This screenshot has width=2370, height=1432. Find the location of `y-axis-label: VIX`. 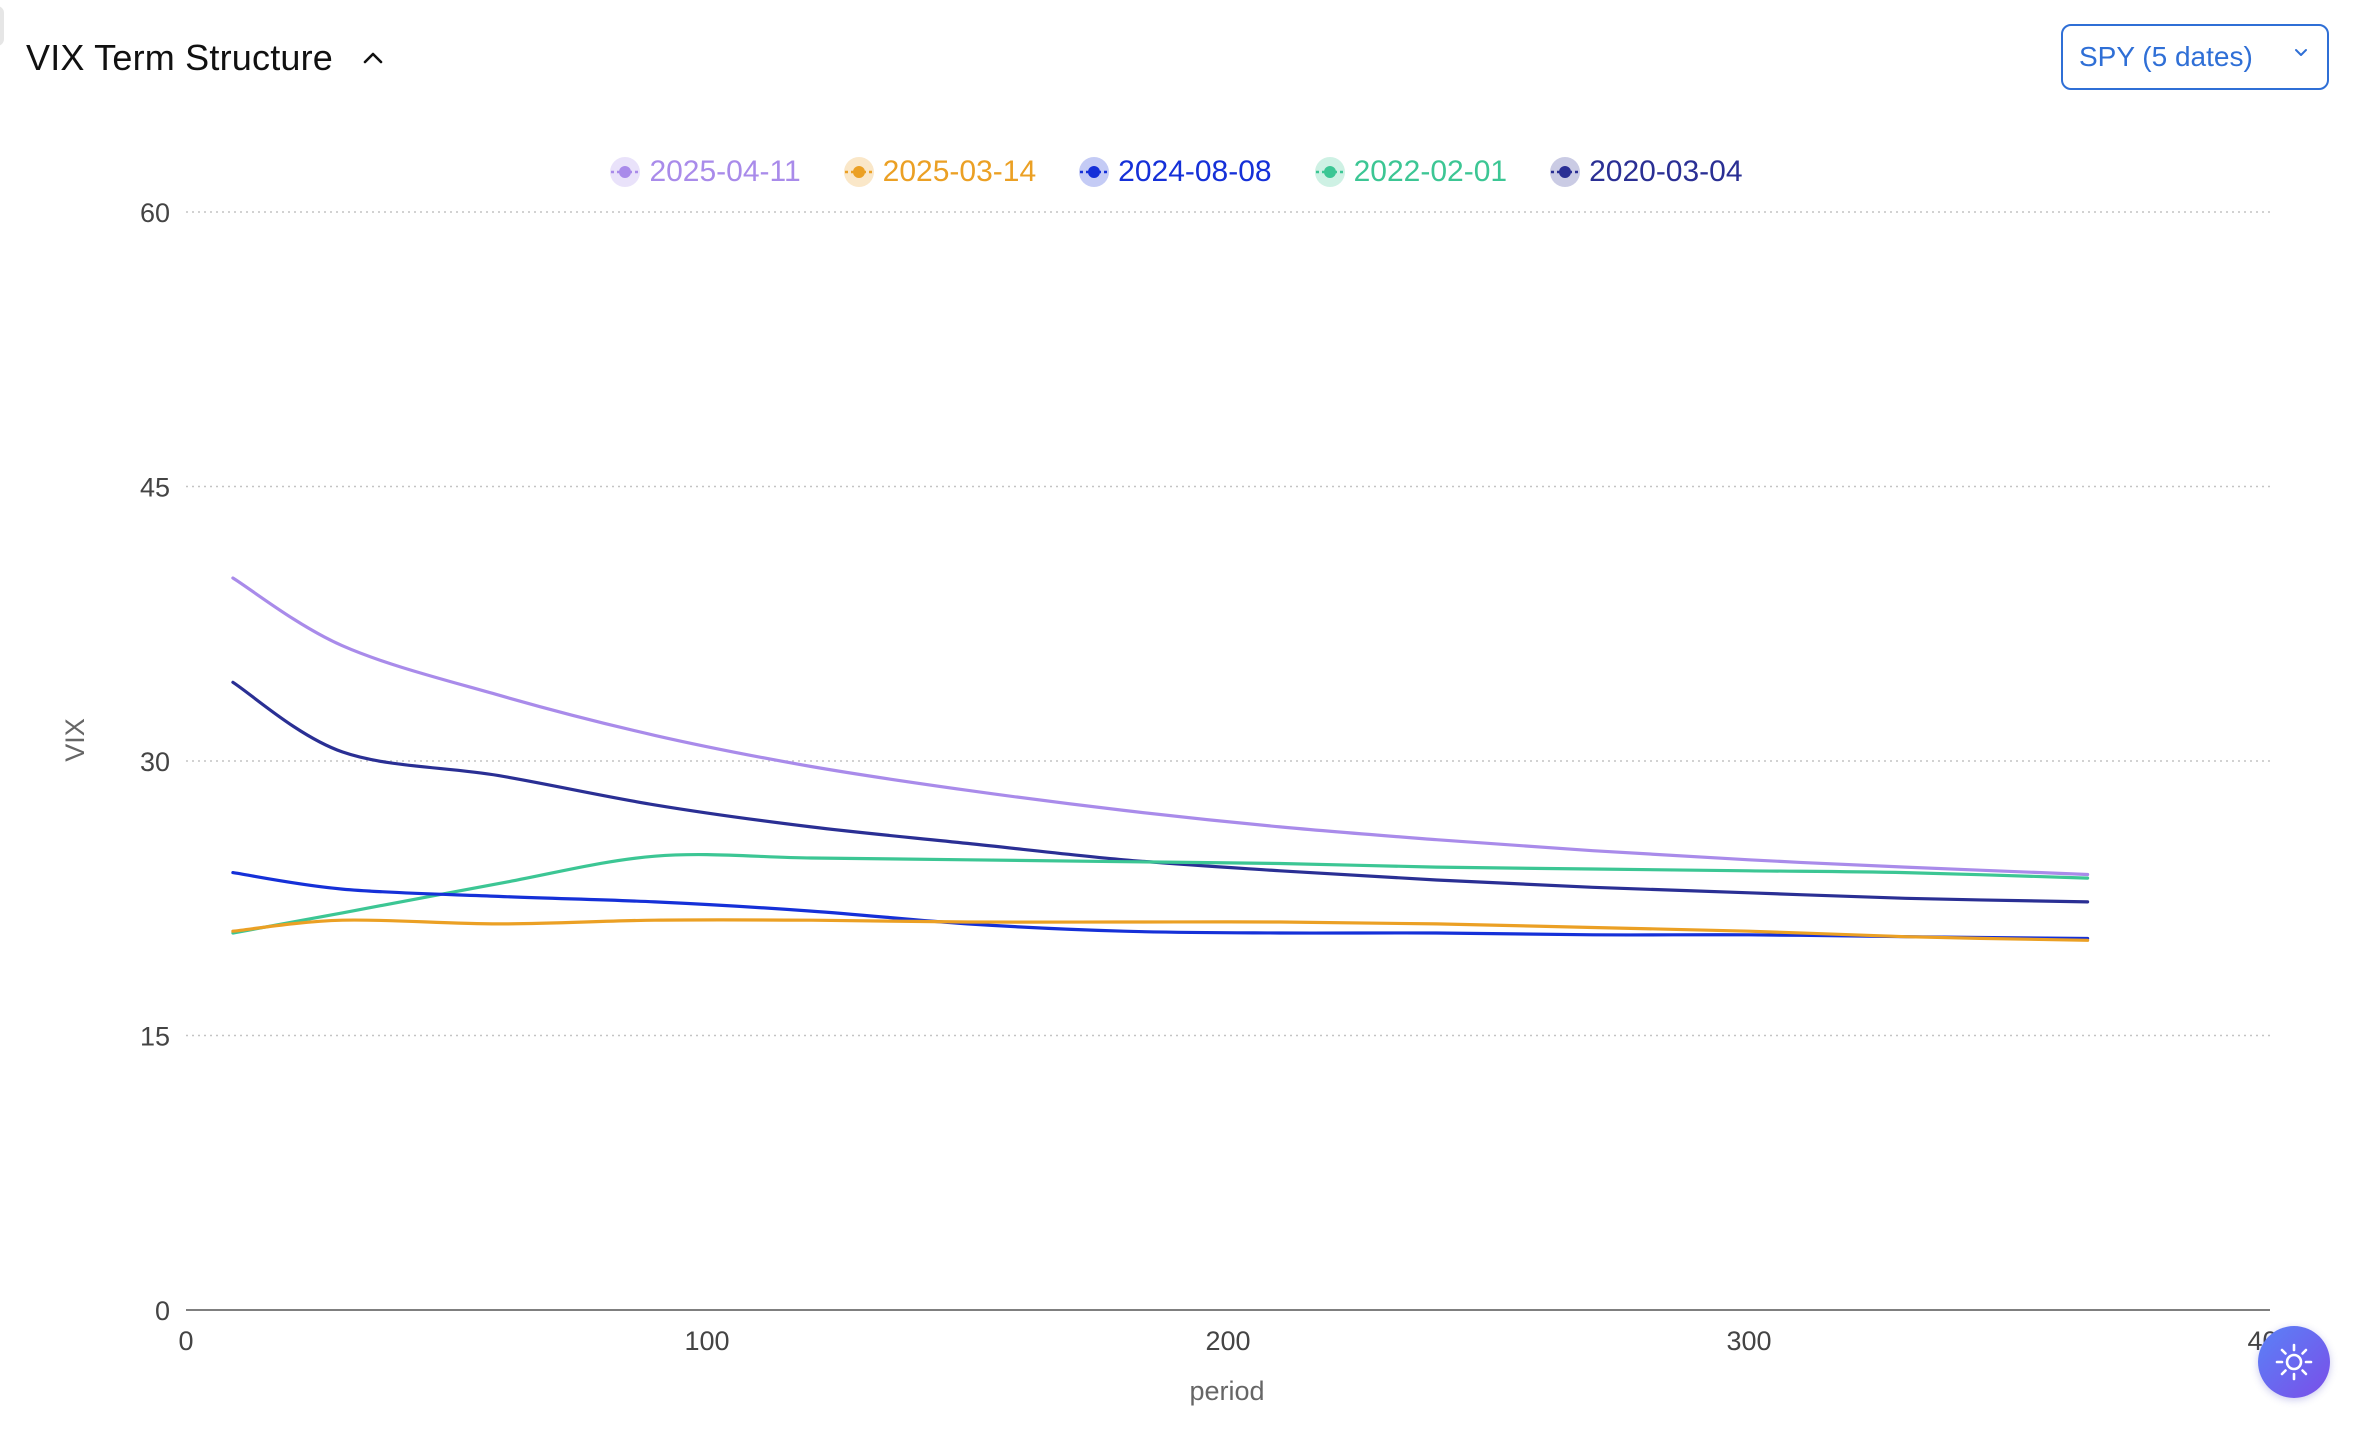

y-axis-label: VIX is located at coordinates (75, 740).